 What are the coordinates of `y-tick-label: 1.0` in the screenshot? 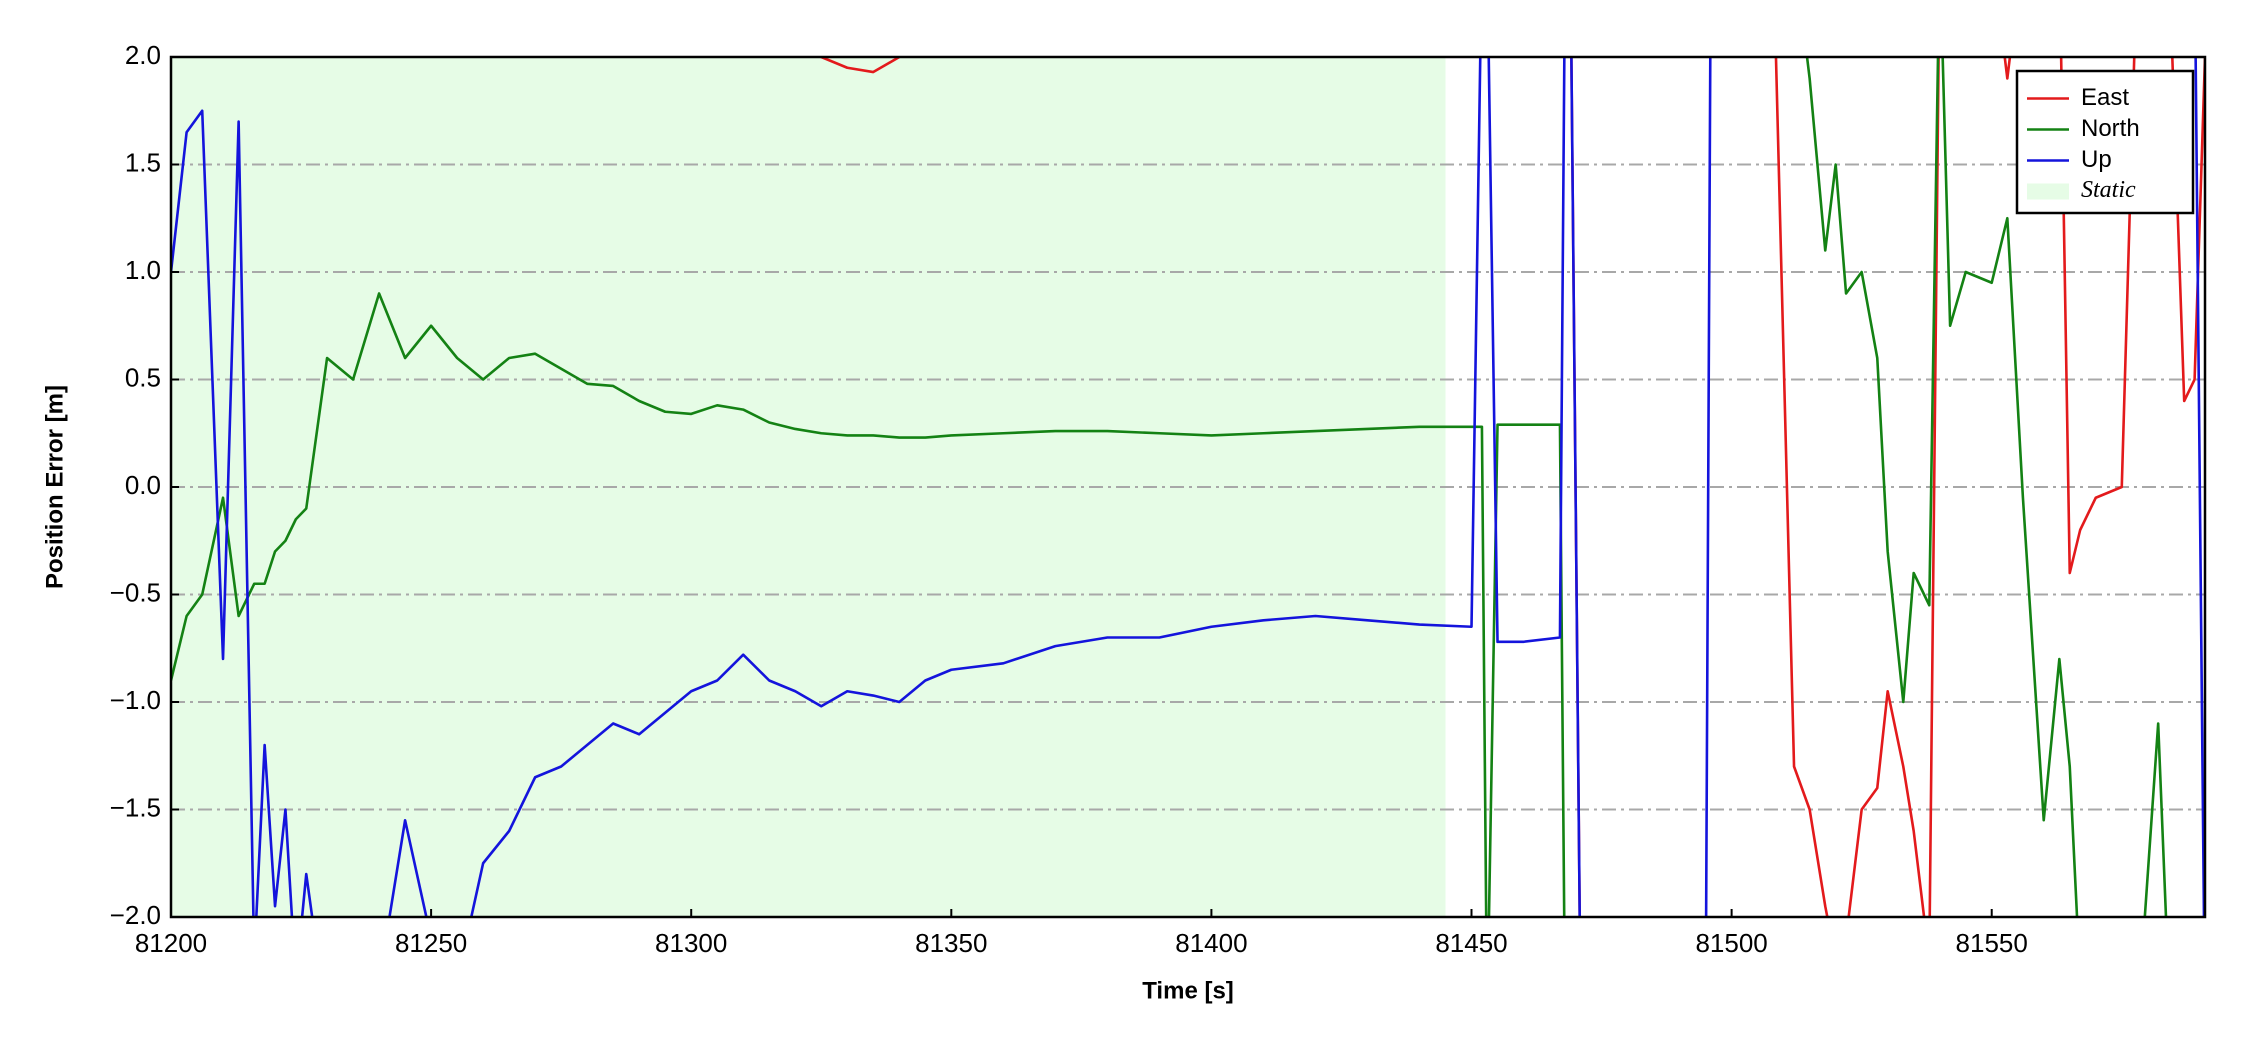 It's located at (143, 270).